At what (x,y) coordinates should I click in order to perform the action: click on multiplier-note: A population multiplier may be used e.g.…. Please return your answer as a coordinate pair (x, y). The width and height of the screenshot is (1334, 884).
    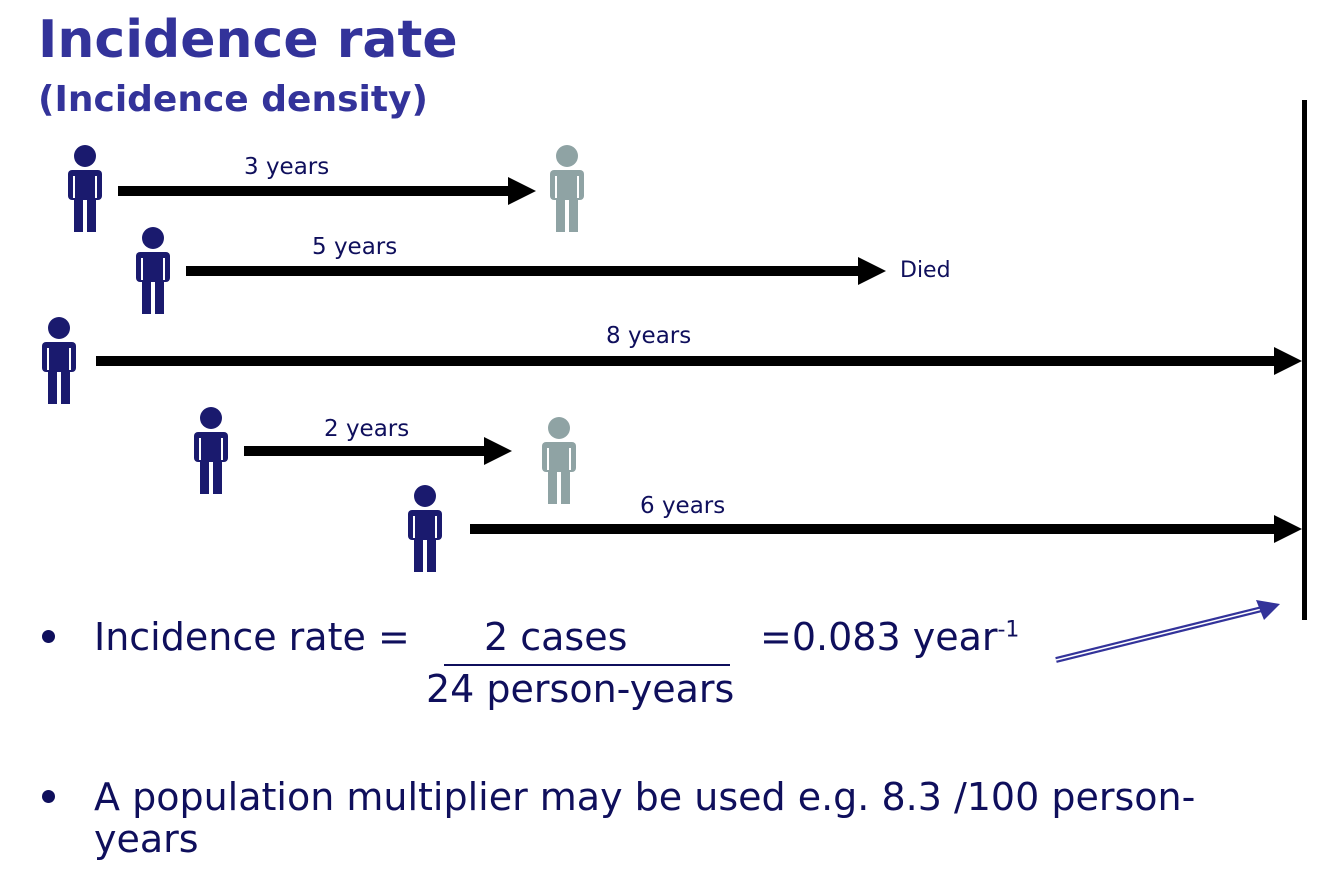
    Looking at the image, I should click on (645, 818).